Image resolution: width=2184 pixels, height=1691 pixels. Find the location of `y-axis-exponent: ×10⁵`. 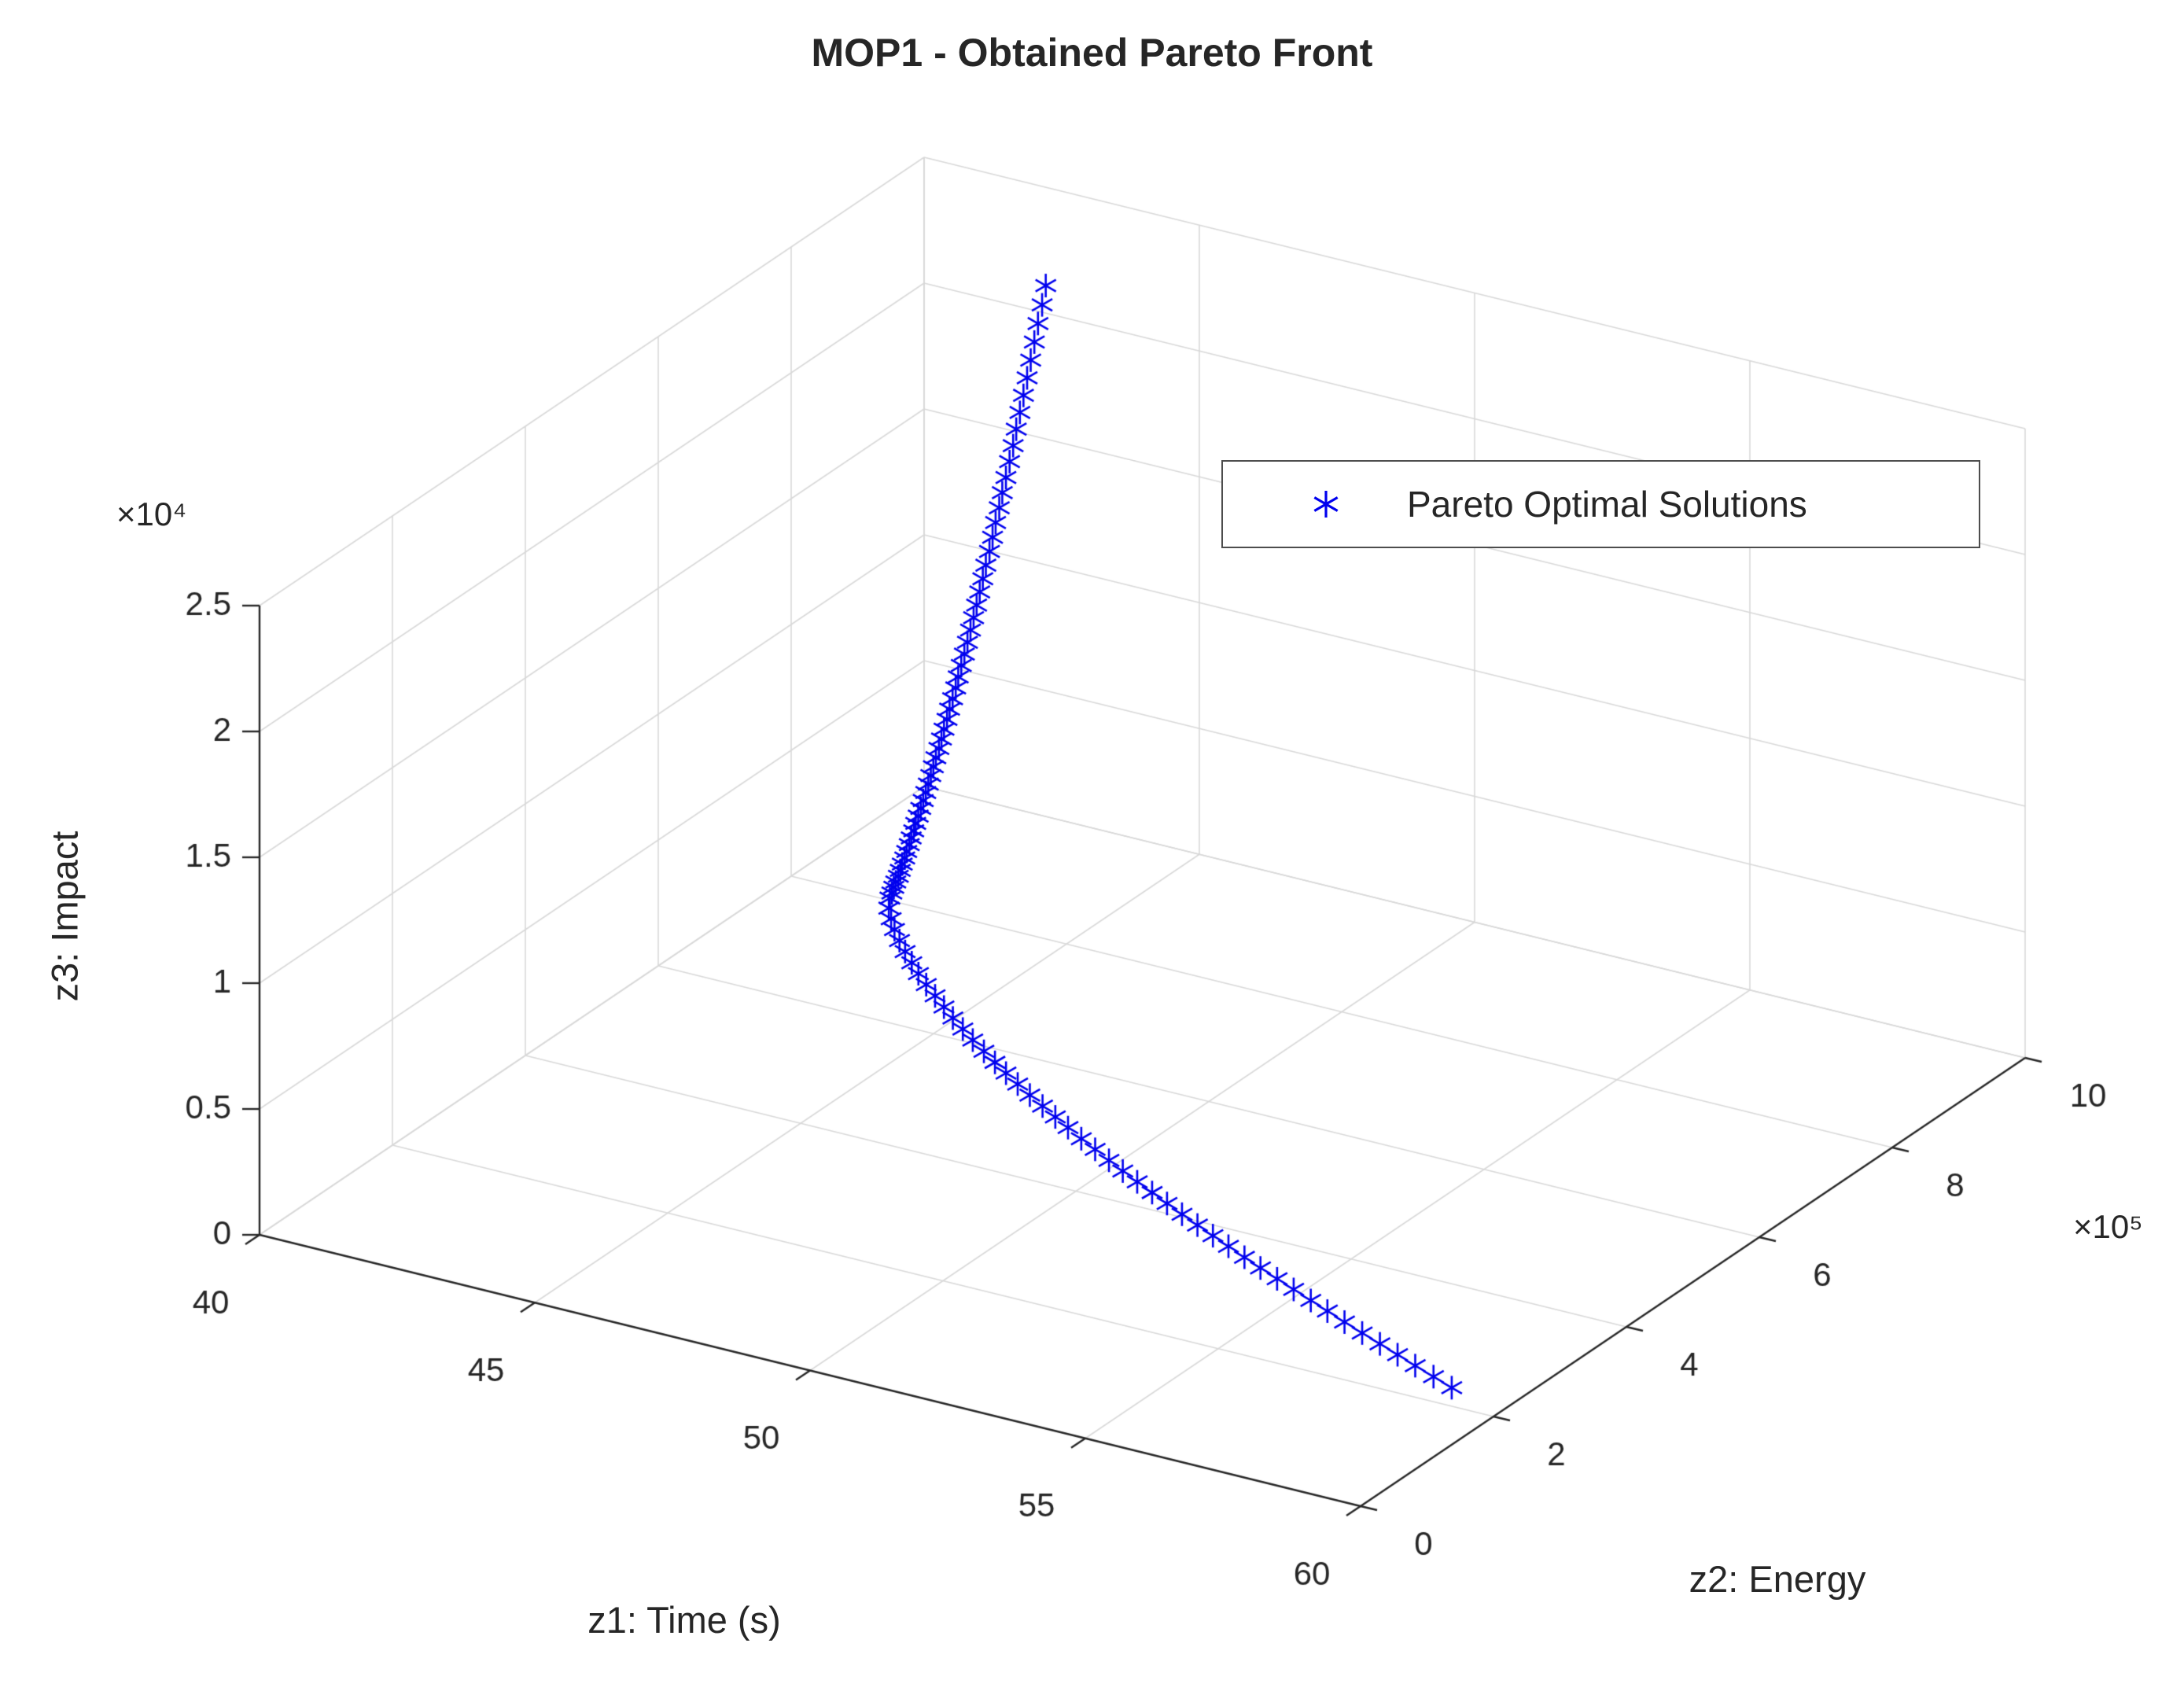

y-axis-exponent: ×10⁵ is located at coordinates (2108, 1226).